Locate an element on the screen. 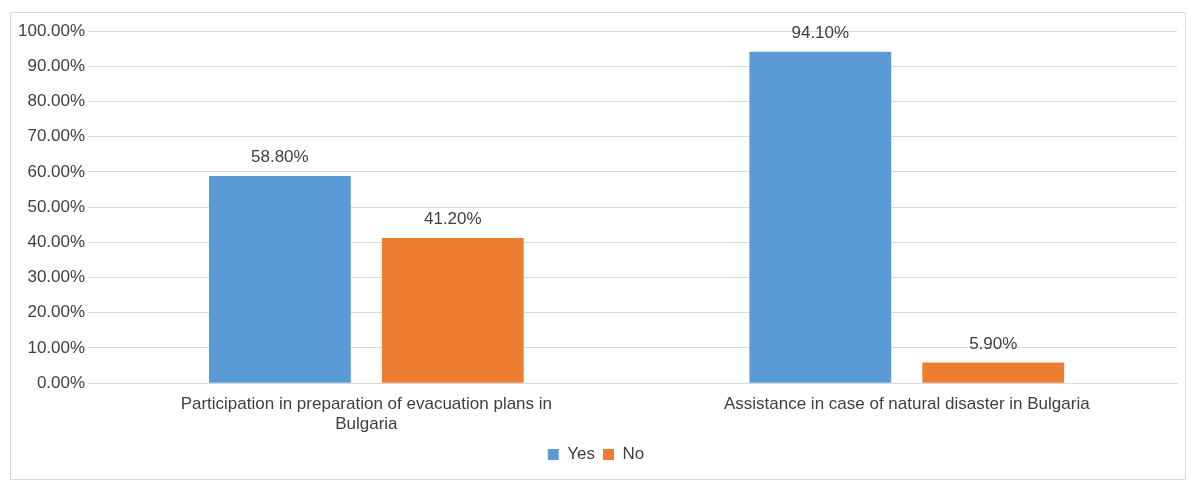  legend-label: Yes is located at coordinates (581, 454).